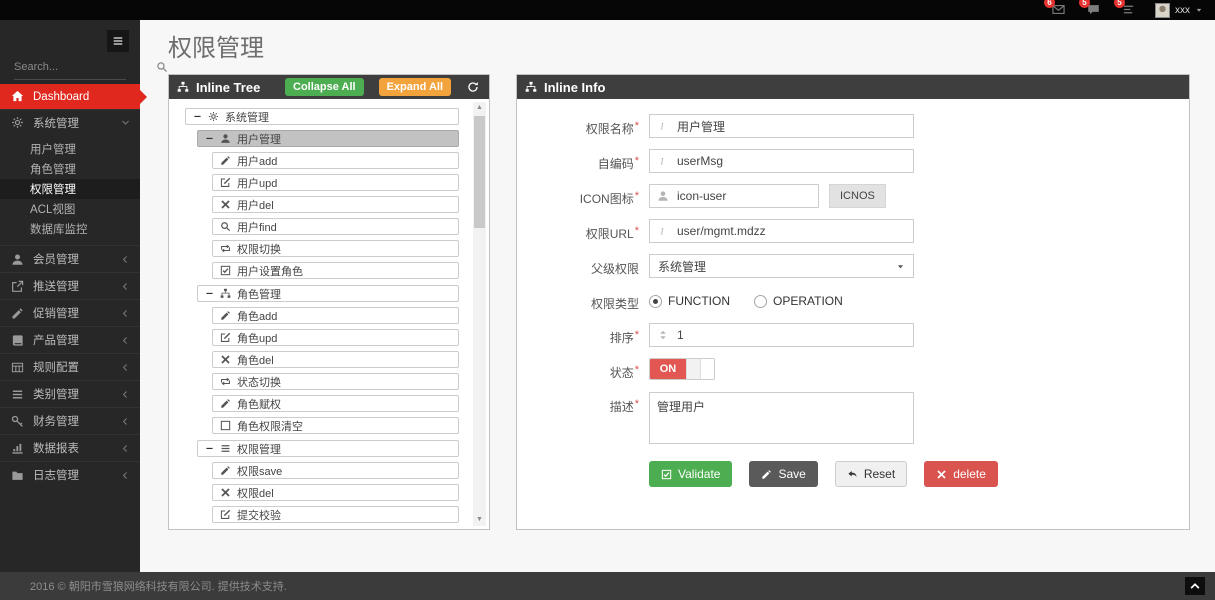 Image resolution: width=1215 pixels, height=600 pixels. I want to click on italic-icon: I, so click(663, 126).